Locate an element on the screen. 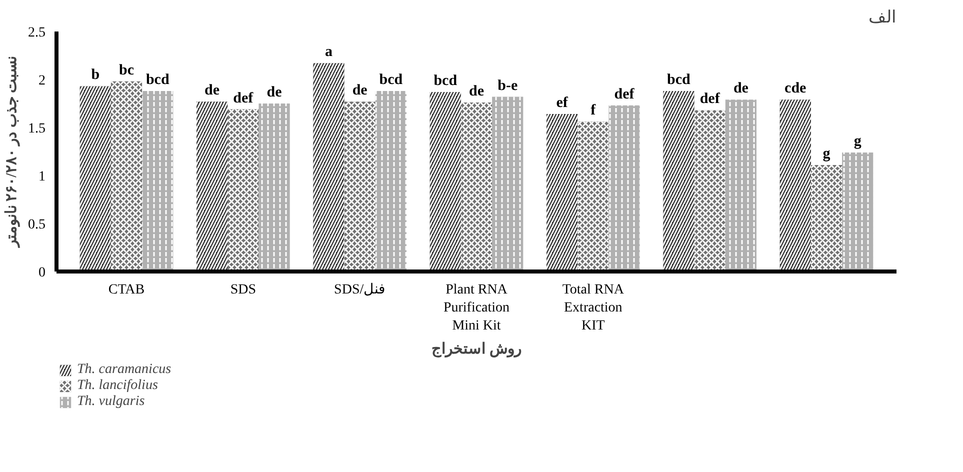  data-label: f is located at coordinates (593, 110).